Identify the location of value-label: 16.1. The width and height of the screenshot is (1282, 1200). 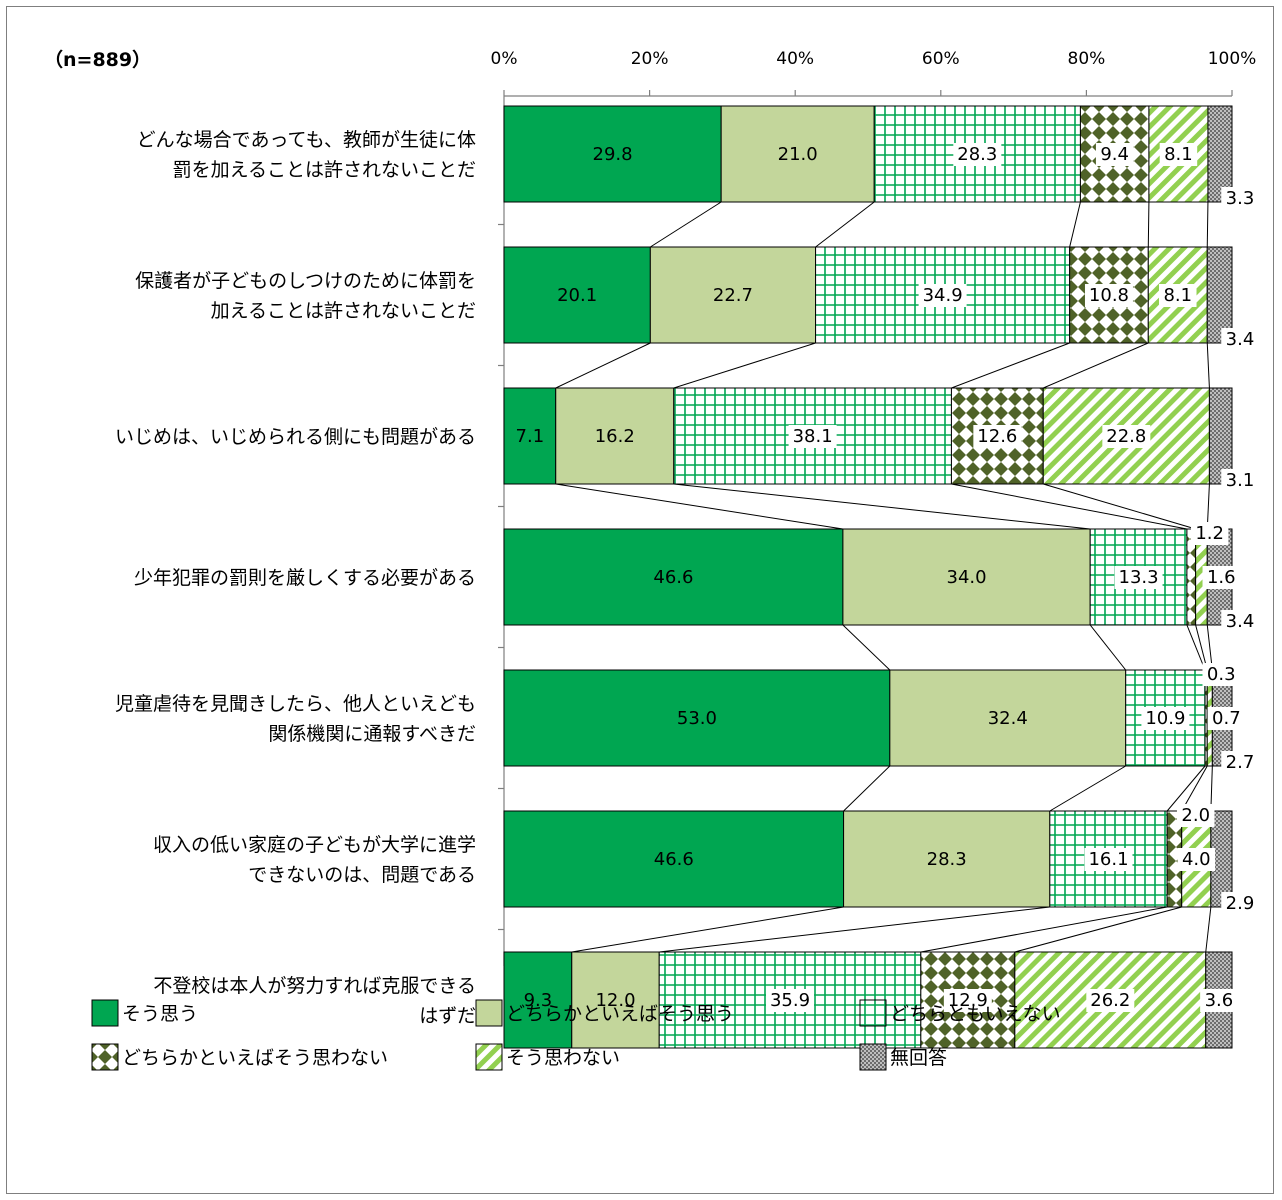
(1108, 859).